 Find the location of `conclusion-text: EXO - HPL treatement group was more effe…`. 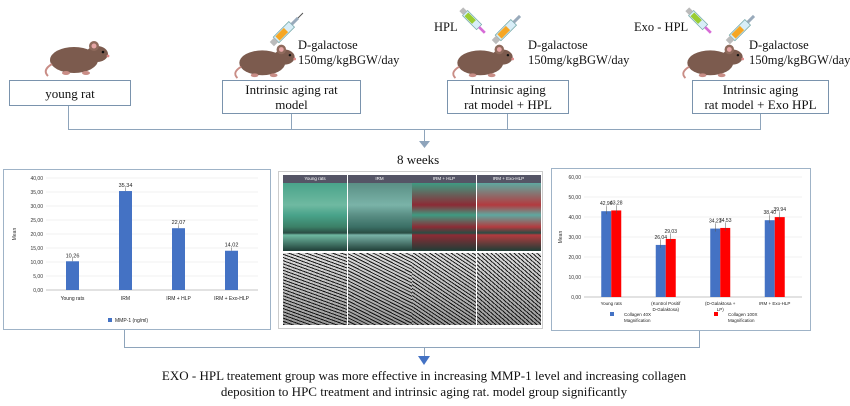

conclusion-text: EXO - HPL treatement group was more effe… is located at coordinates (424, 383).